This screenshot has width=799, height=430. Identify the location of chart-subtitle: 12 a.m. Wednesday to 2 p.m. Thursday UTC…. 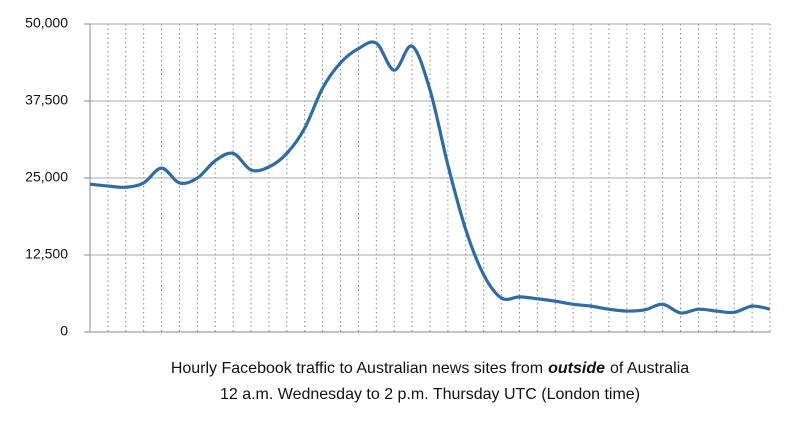
(430, 394).